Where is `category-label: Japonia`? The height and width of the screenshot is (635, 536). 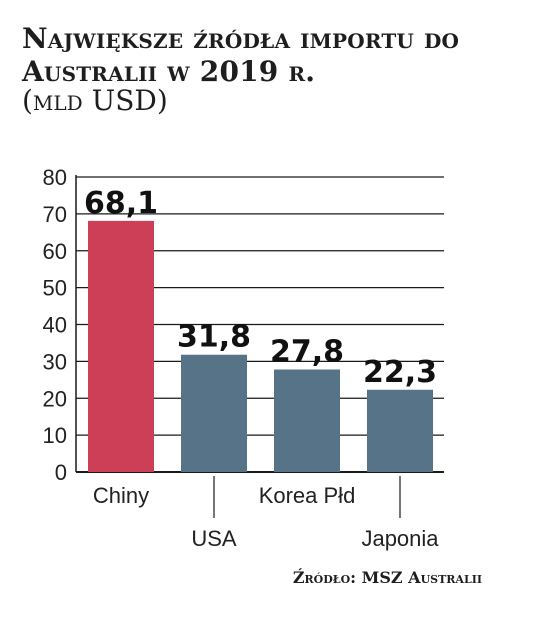
category-label: Japonia is located at coordinates (400, 538).